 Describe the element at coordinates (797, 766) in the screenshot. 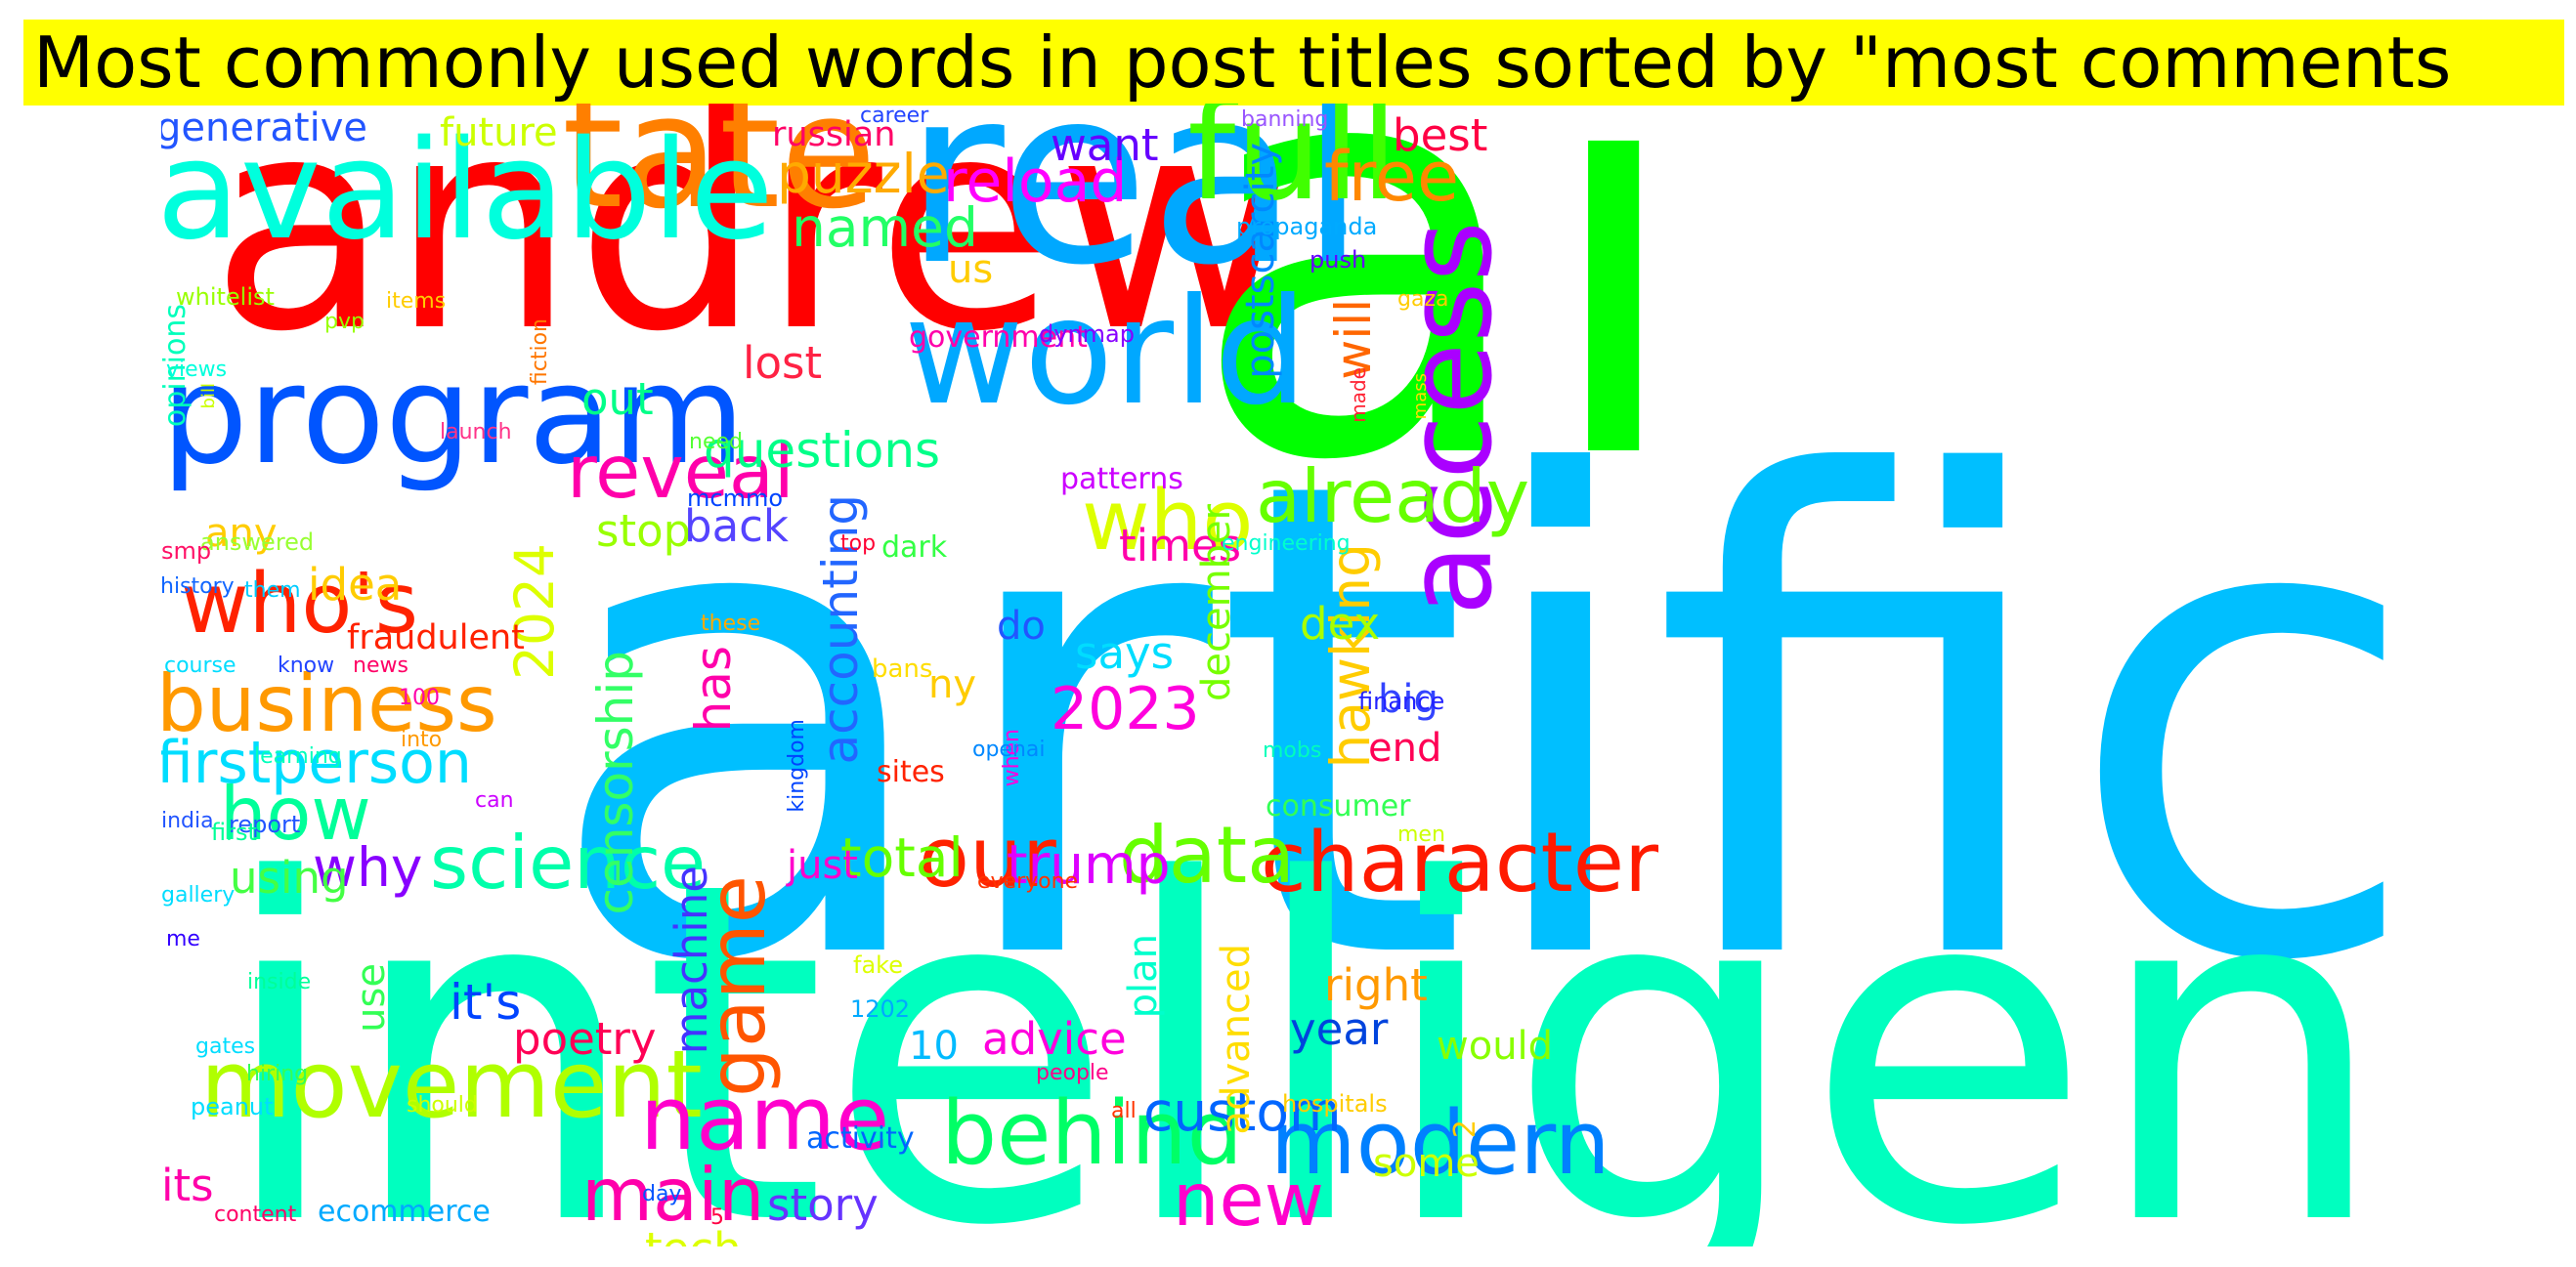

I see `cloud-word: kingdom` at that location.